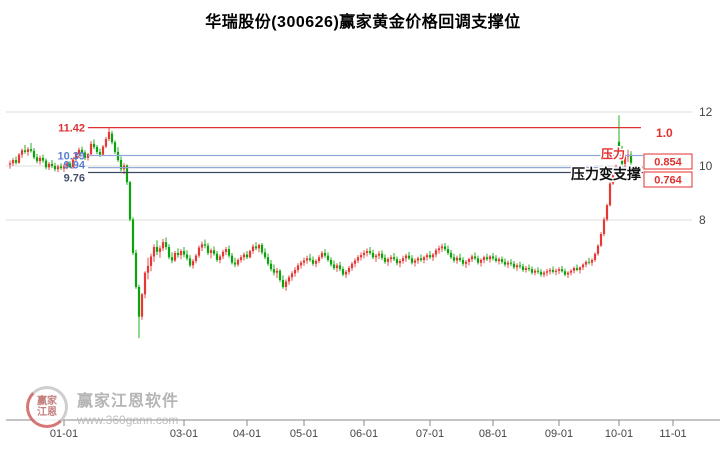 The image size is (726, 450). I want to click on y-tick-label: 10, so click(706, 166).